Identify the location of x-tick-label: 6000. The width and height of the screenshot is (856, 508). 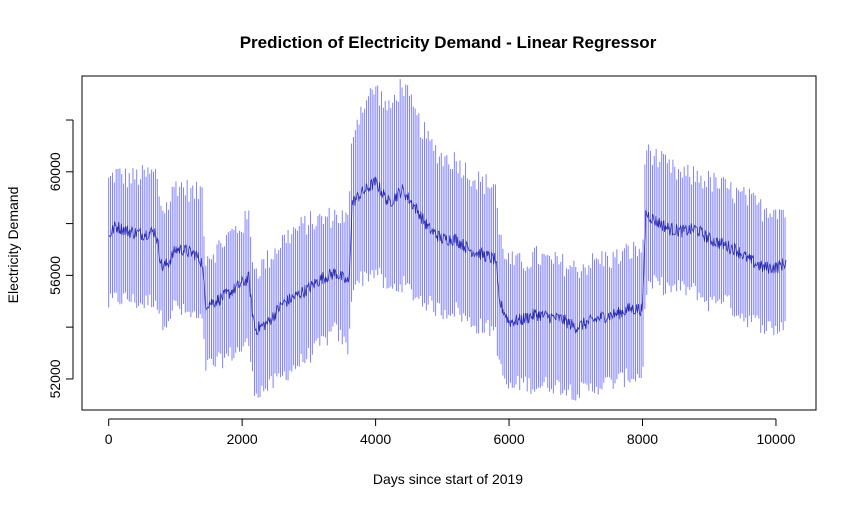
(508, 439).